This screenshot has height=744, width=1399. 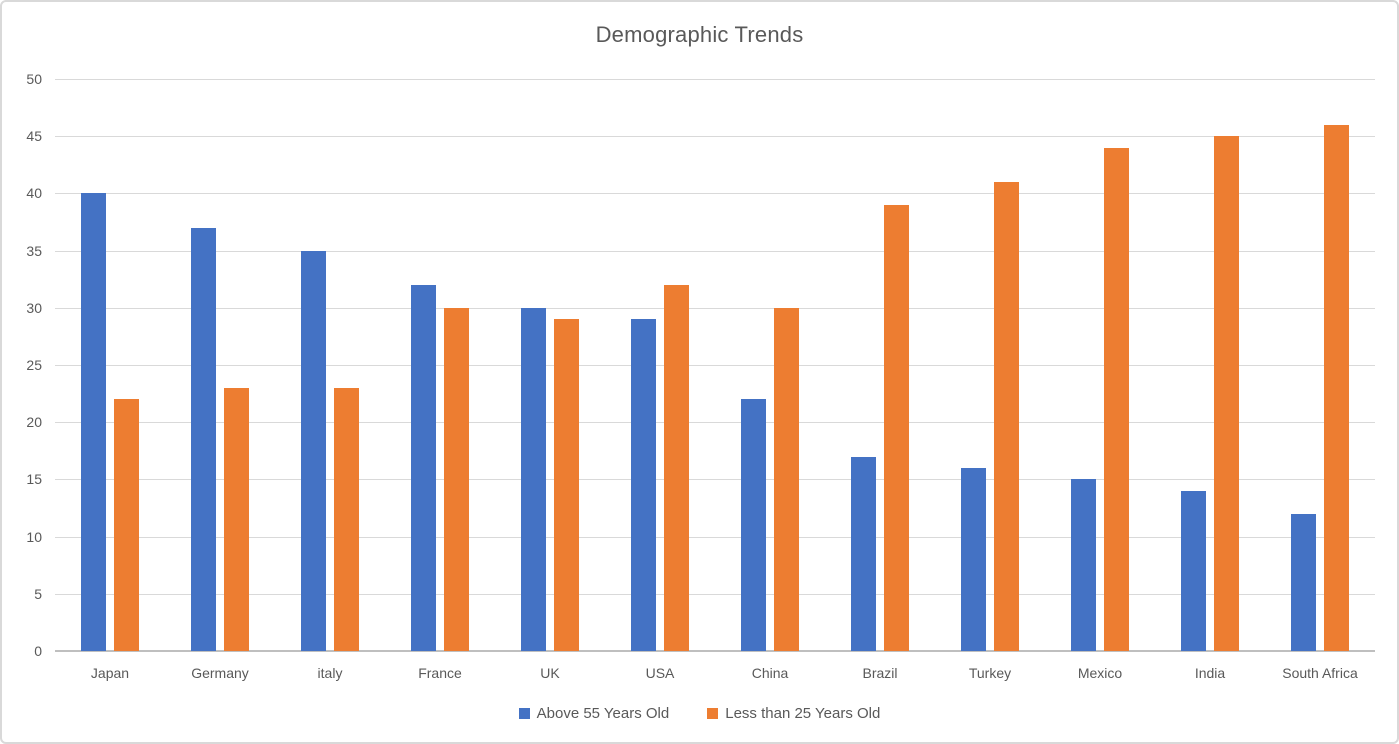 What do you see at coordinates (440, 673) in the screenshot?
I see `x-tick-label: France` at bounding box center [440, 673].